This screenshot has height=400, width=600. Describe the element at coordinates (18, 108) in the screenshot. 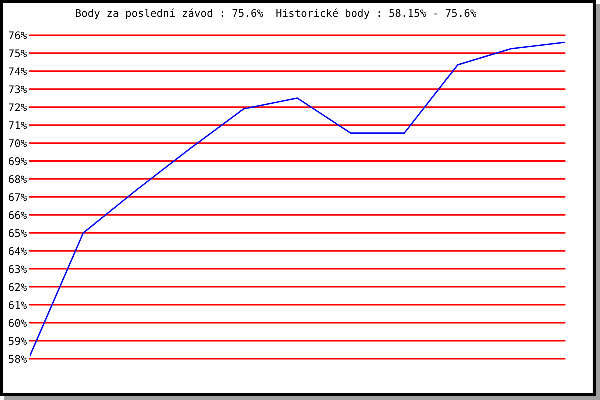

I see `y-tick-label: 72%` at that location.